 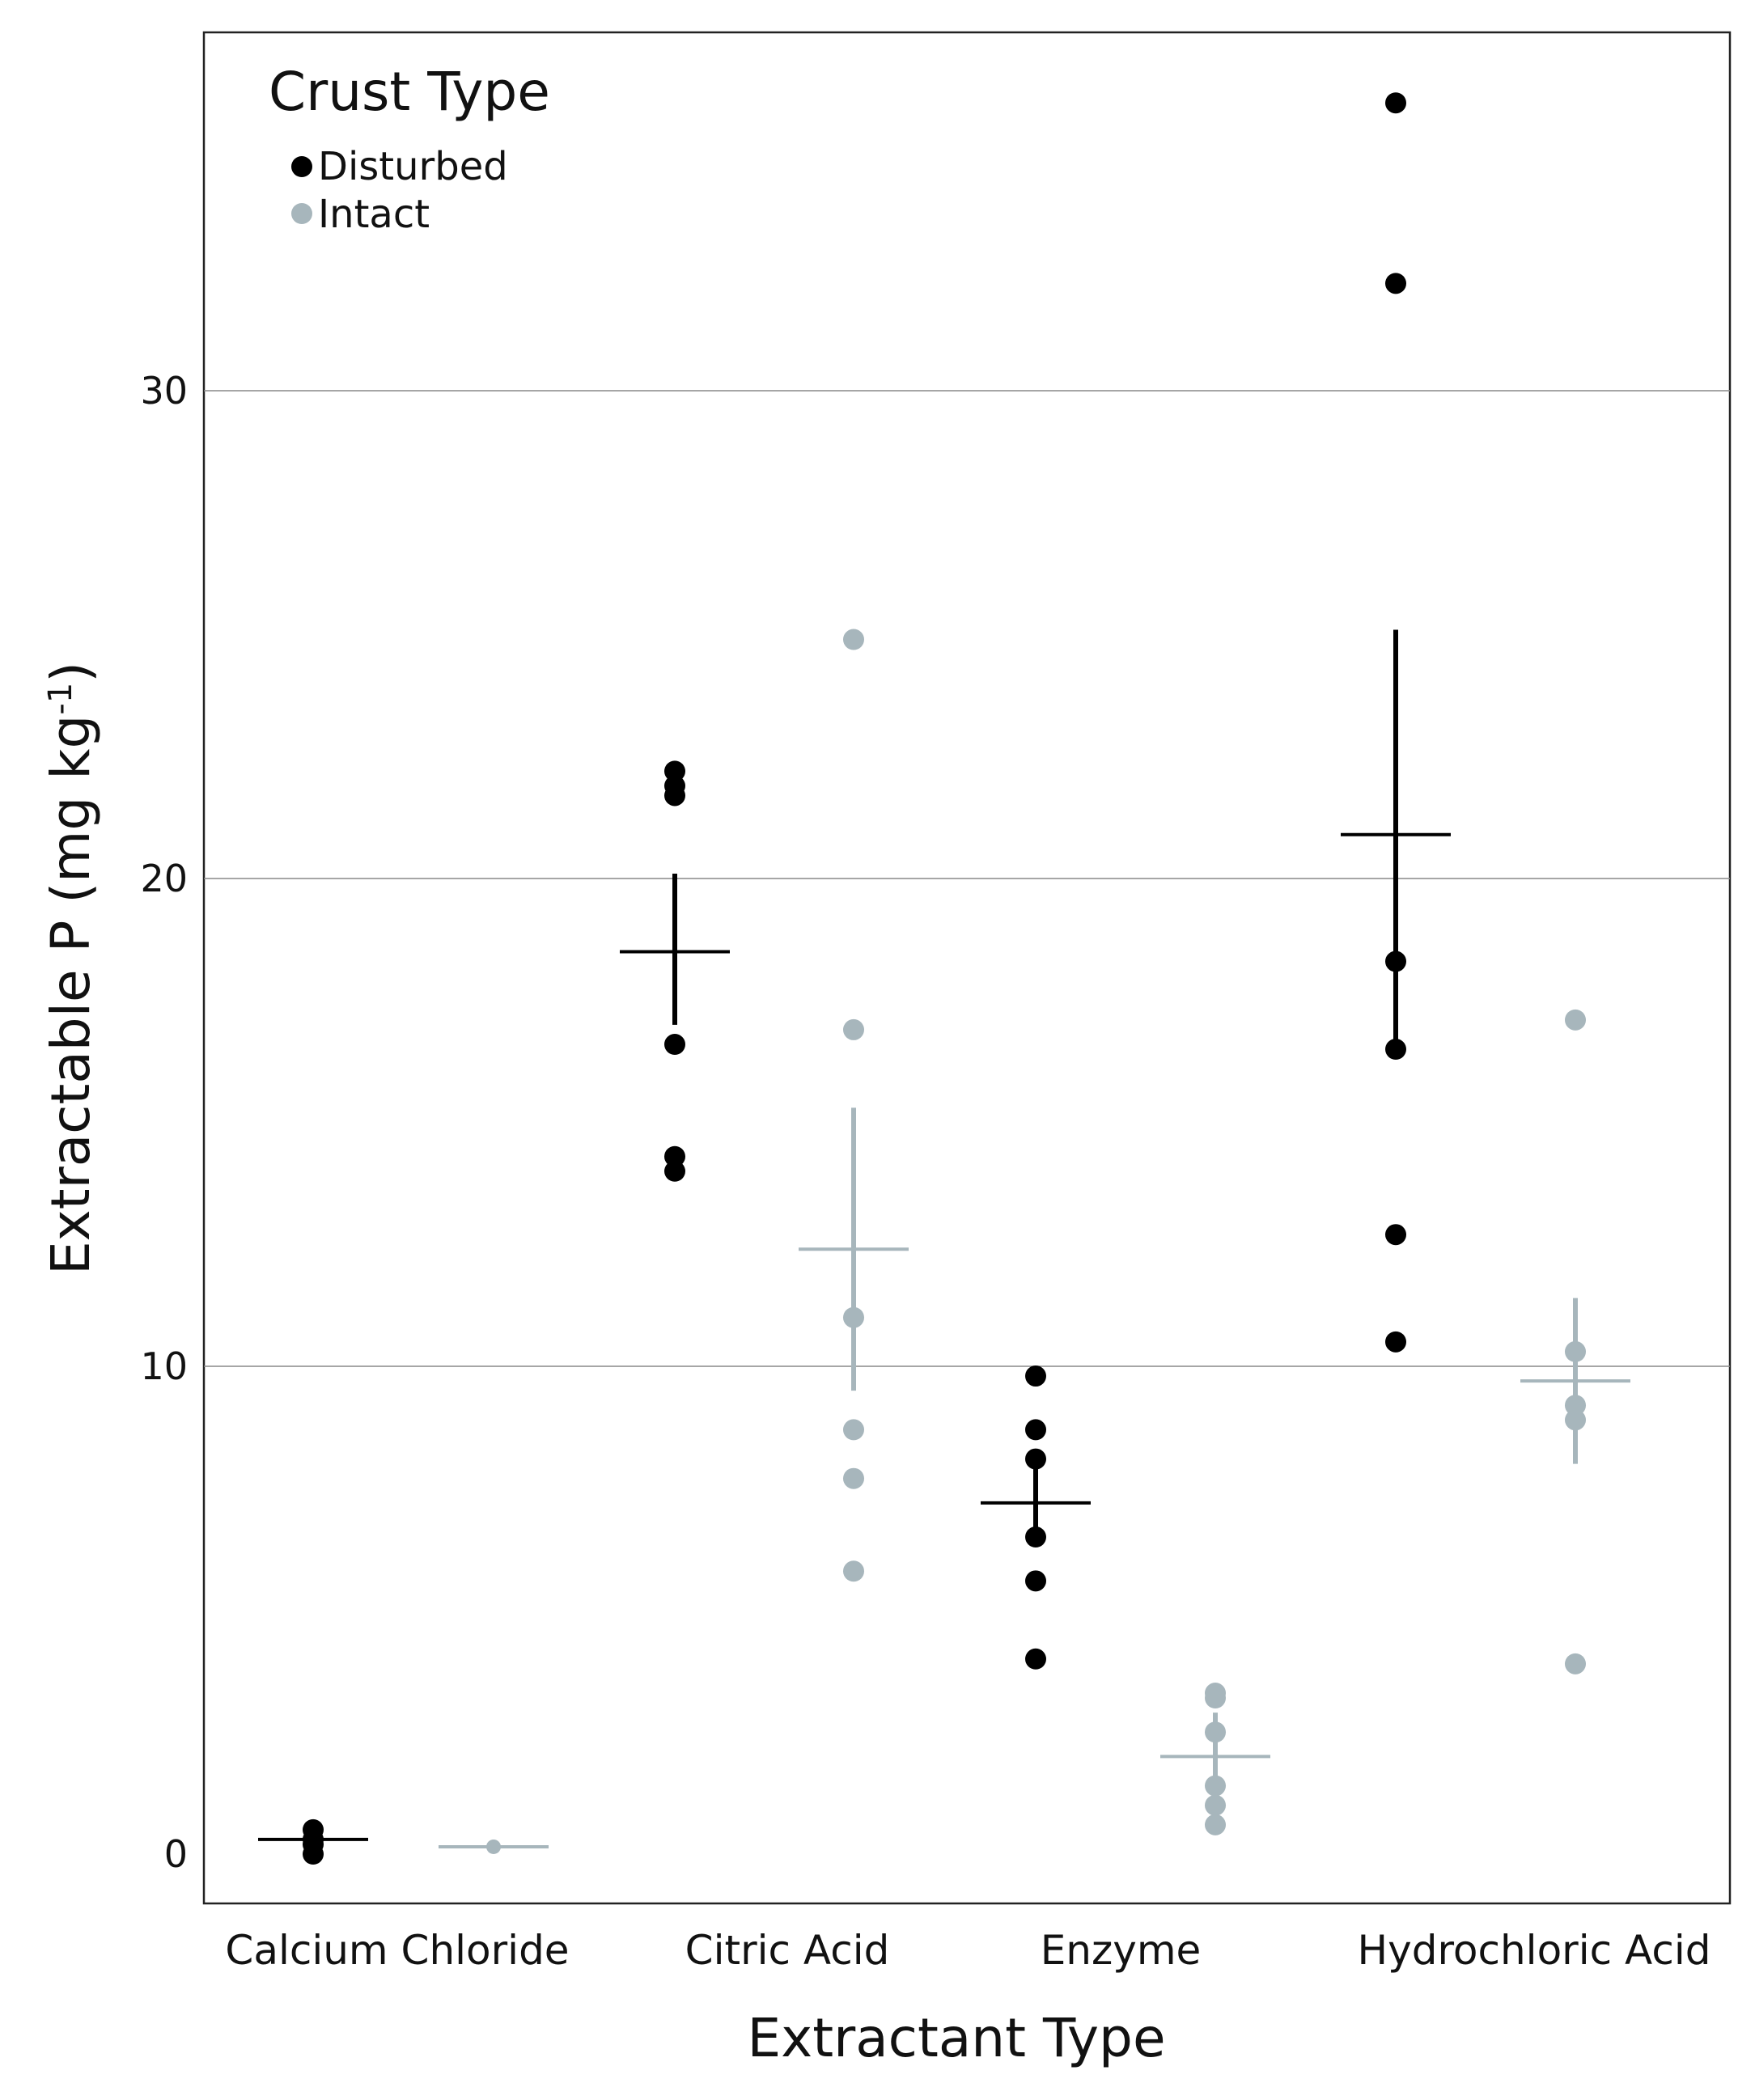 What do you see at coordinates (301, 167) in the screenshot?
I see `legend-marker-disturbed` at bounding box center [301, 167].